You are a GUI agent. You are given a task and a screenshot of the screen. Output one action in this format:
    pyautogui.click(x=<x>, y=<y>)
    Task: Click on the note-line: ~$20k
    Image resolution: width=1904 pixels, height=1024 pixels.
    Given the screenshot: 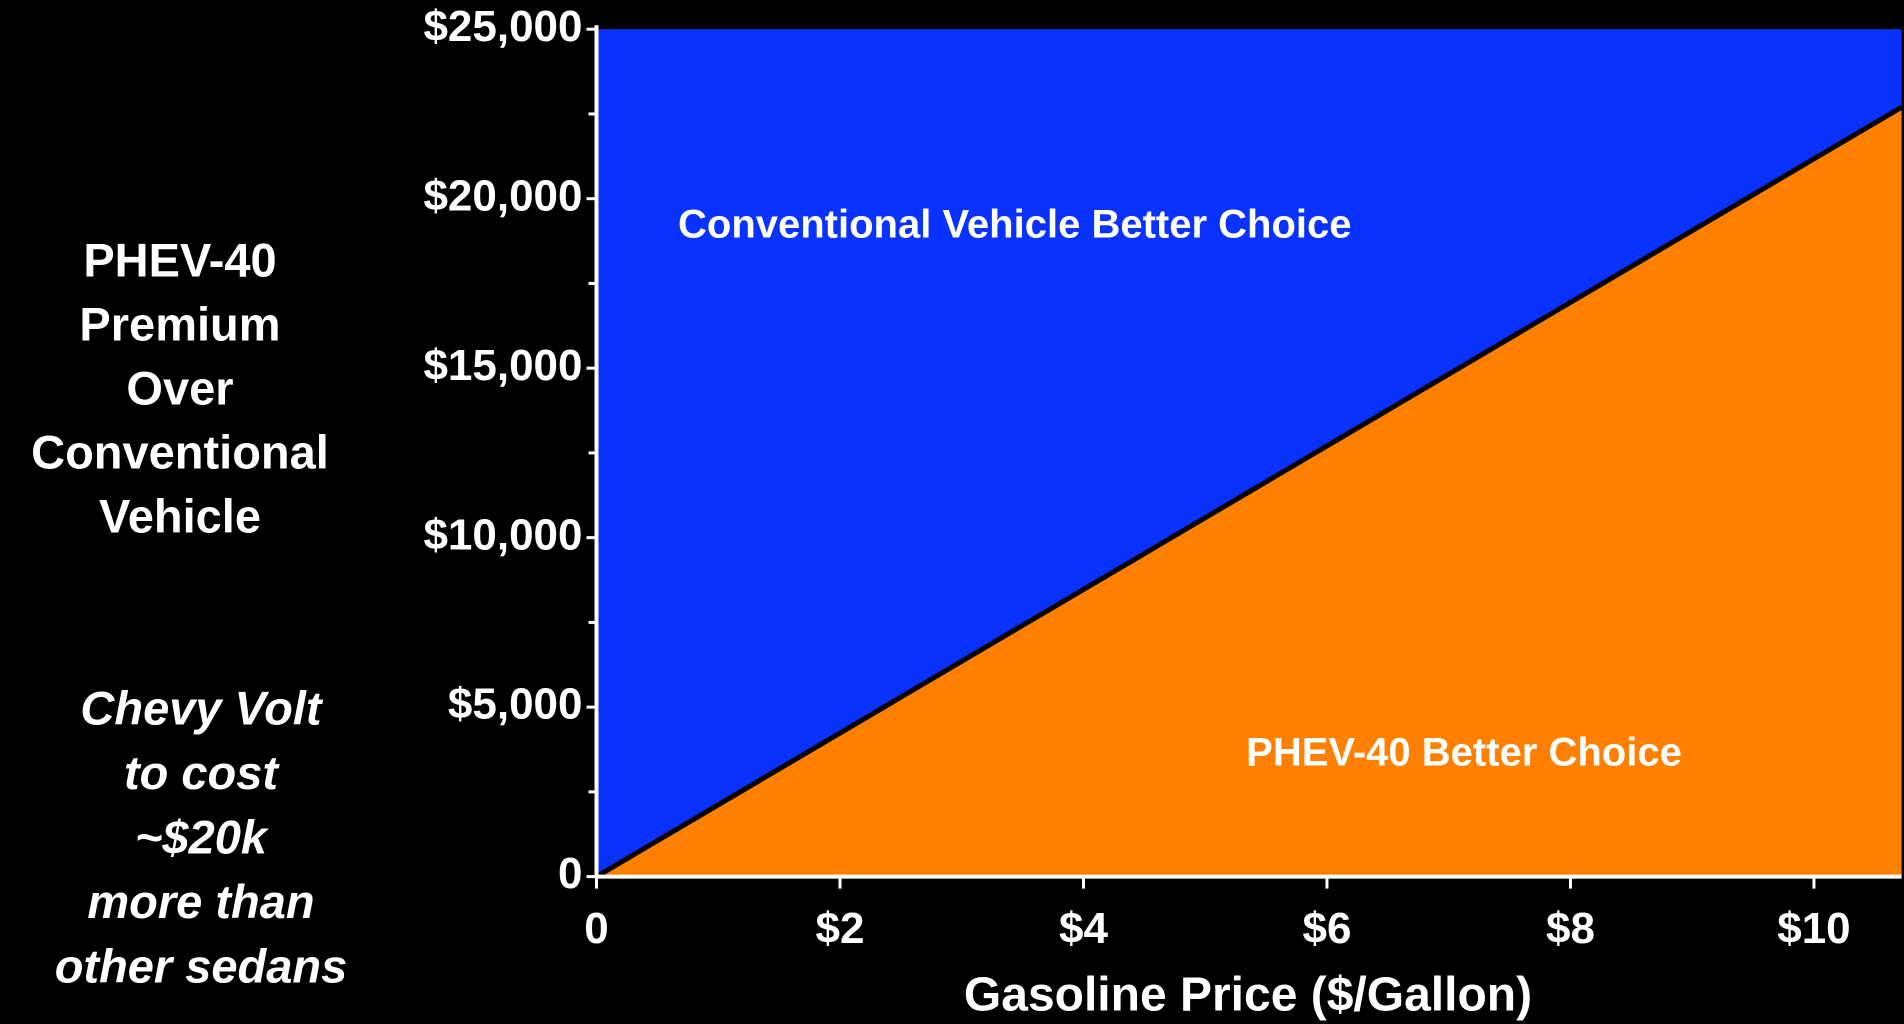 What is the action you would take?
    pyautogui.click(x=202, y=836)
    